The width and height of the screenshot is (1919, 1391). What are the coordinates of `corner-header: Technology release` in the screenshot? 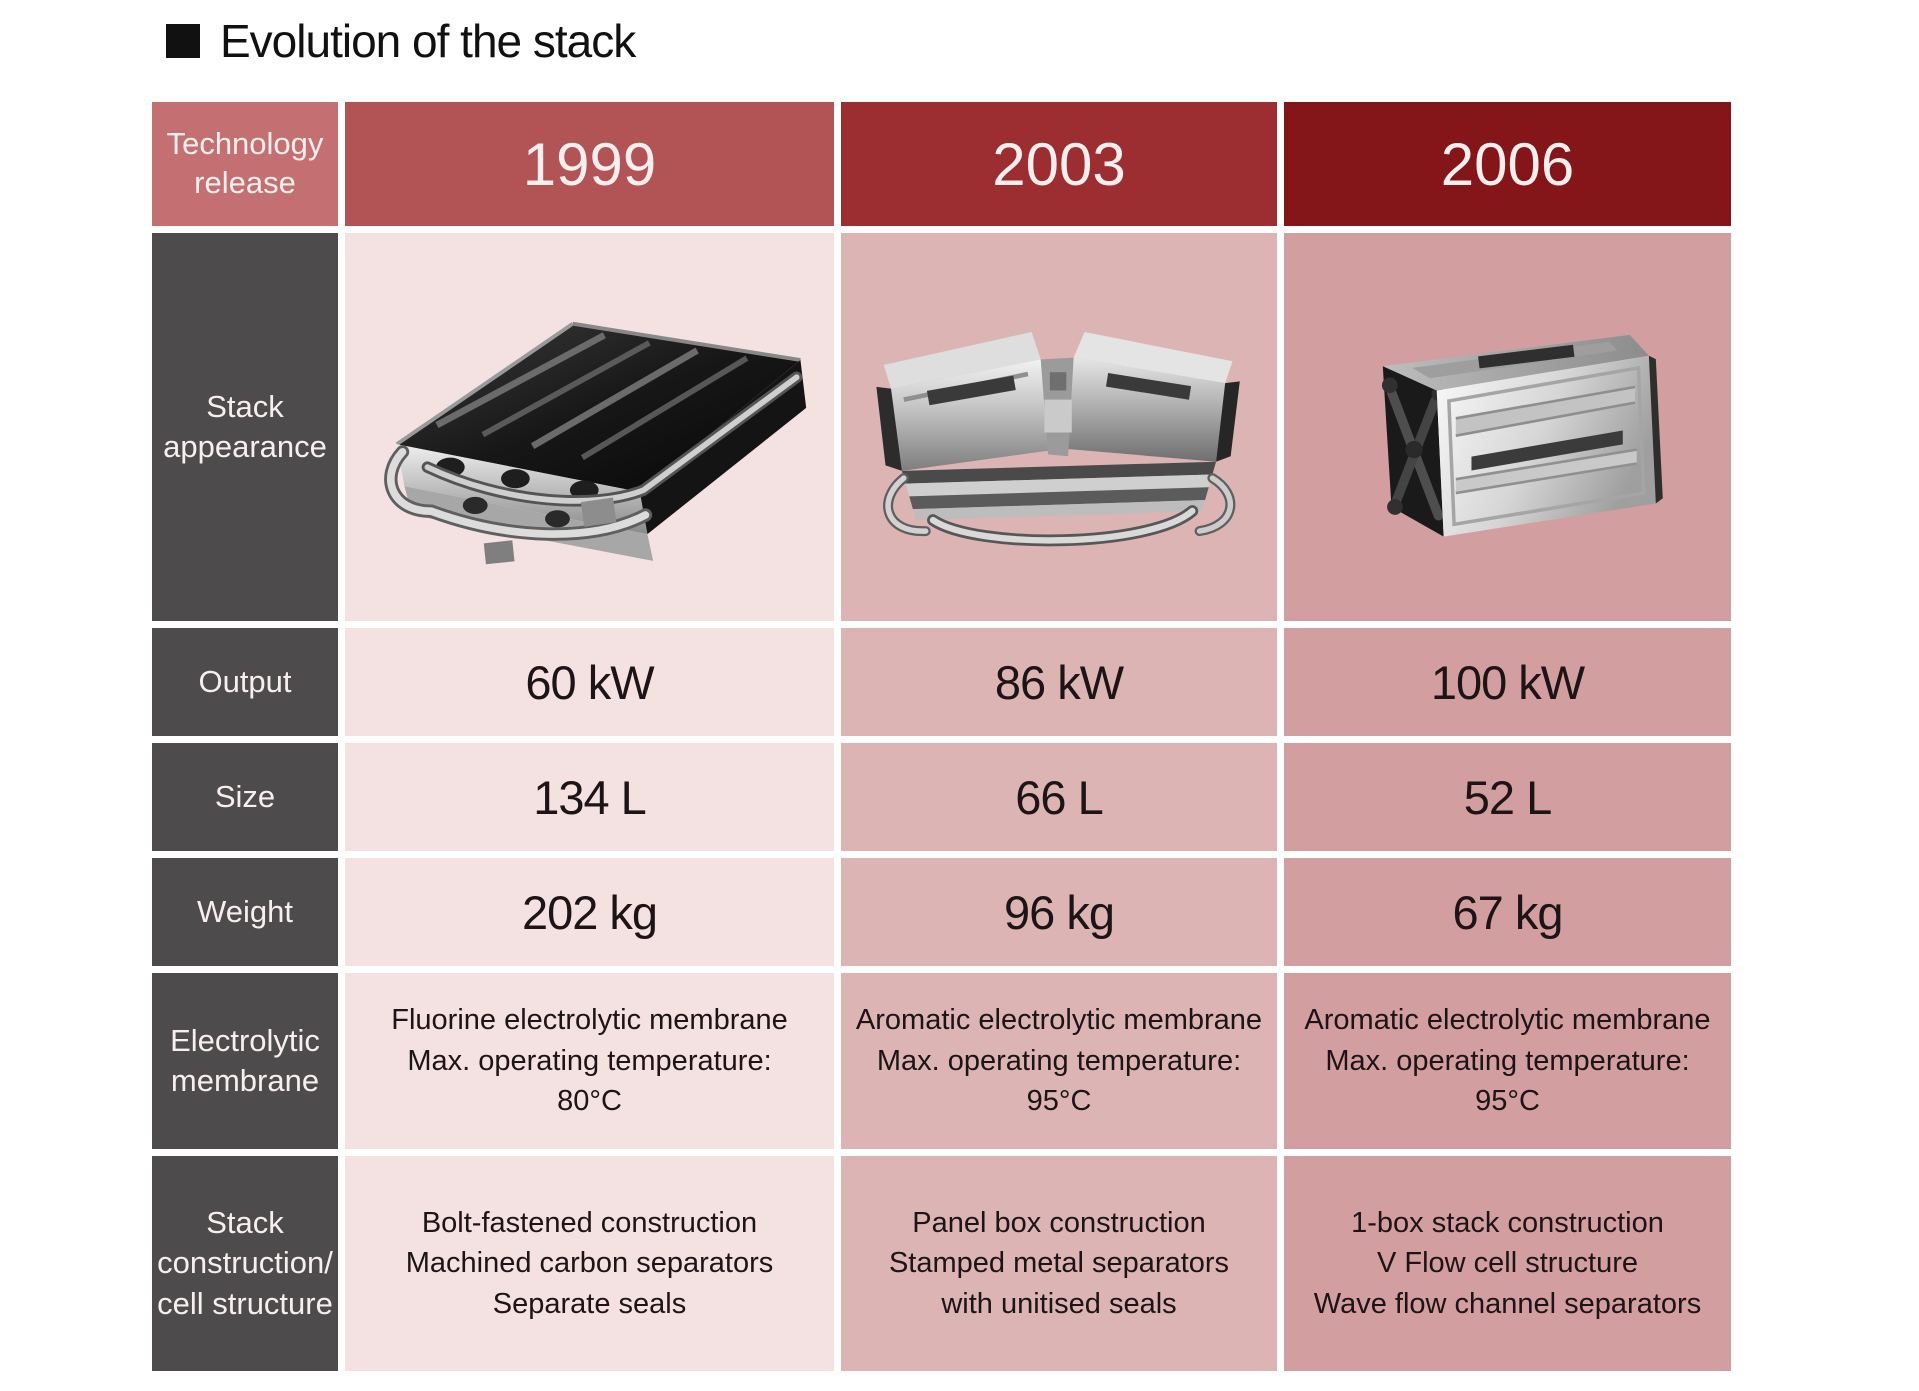 It's located at (245, 164).